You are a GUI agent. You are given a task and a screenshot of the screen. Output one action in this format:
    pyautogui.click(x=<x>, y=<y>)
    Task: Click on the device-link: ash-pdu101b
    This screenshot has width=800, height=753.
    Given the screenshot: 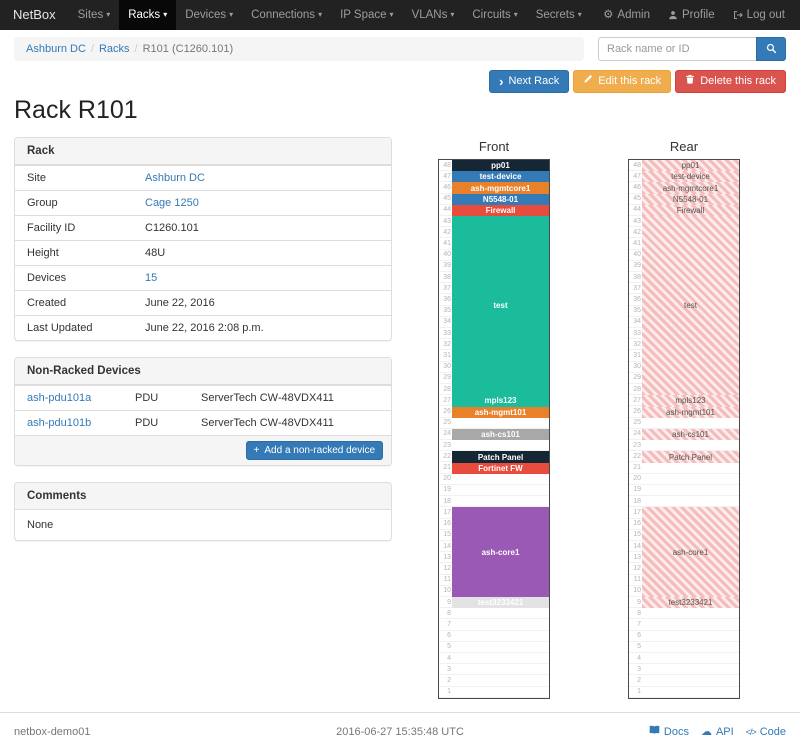 What is the action you would take?
    pyautogui.click(x=59, y=423)
    